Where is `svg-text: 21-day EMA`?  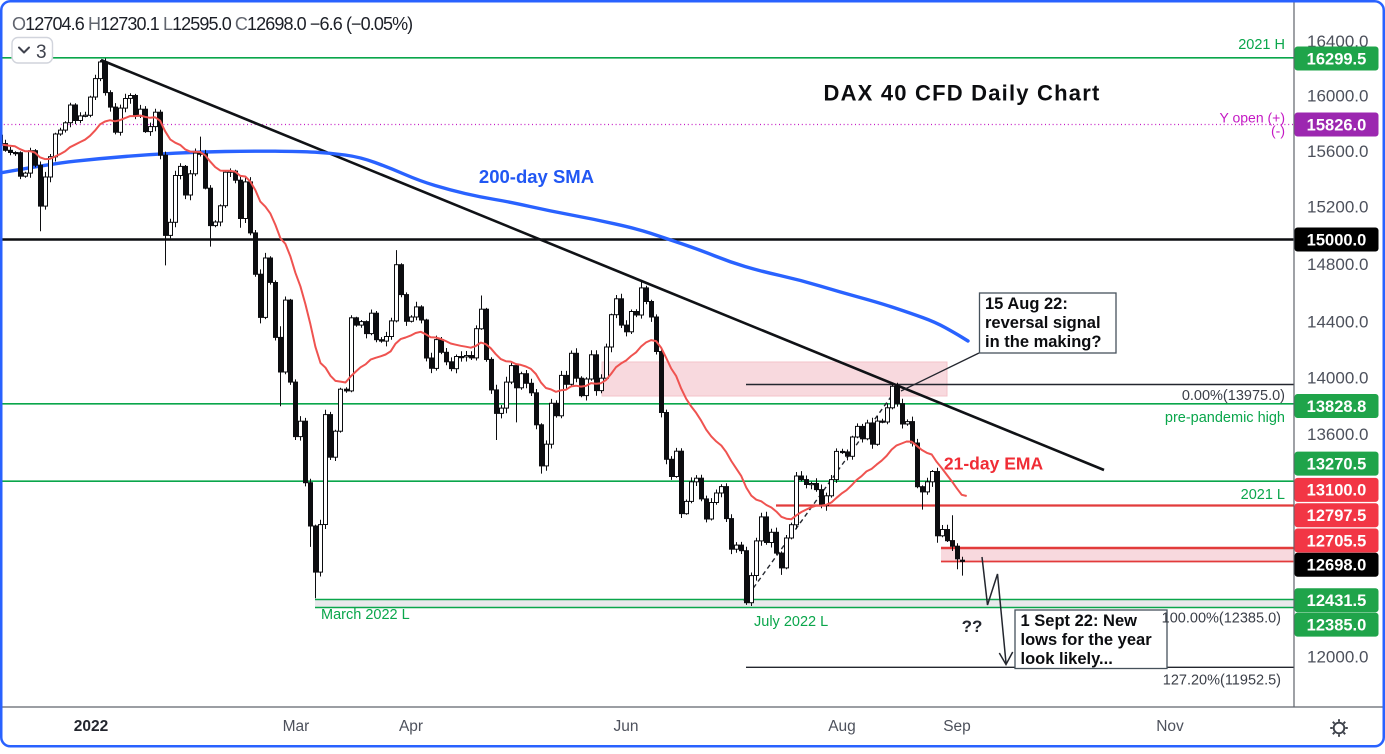
svg-text: 21-day EMA is located at coordinates (994, 464).